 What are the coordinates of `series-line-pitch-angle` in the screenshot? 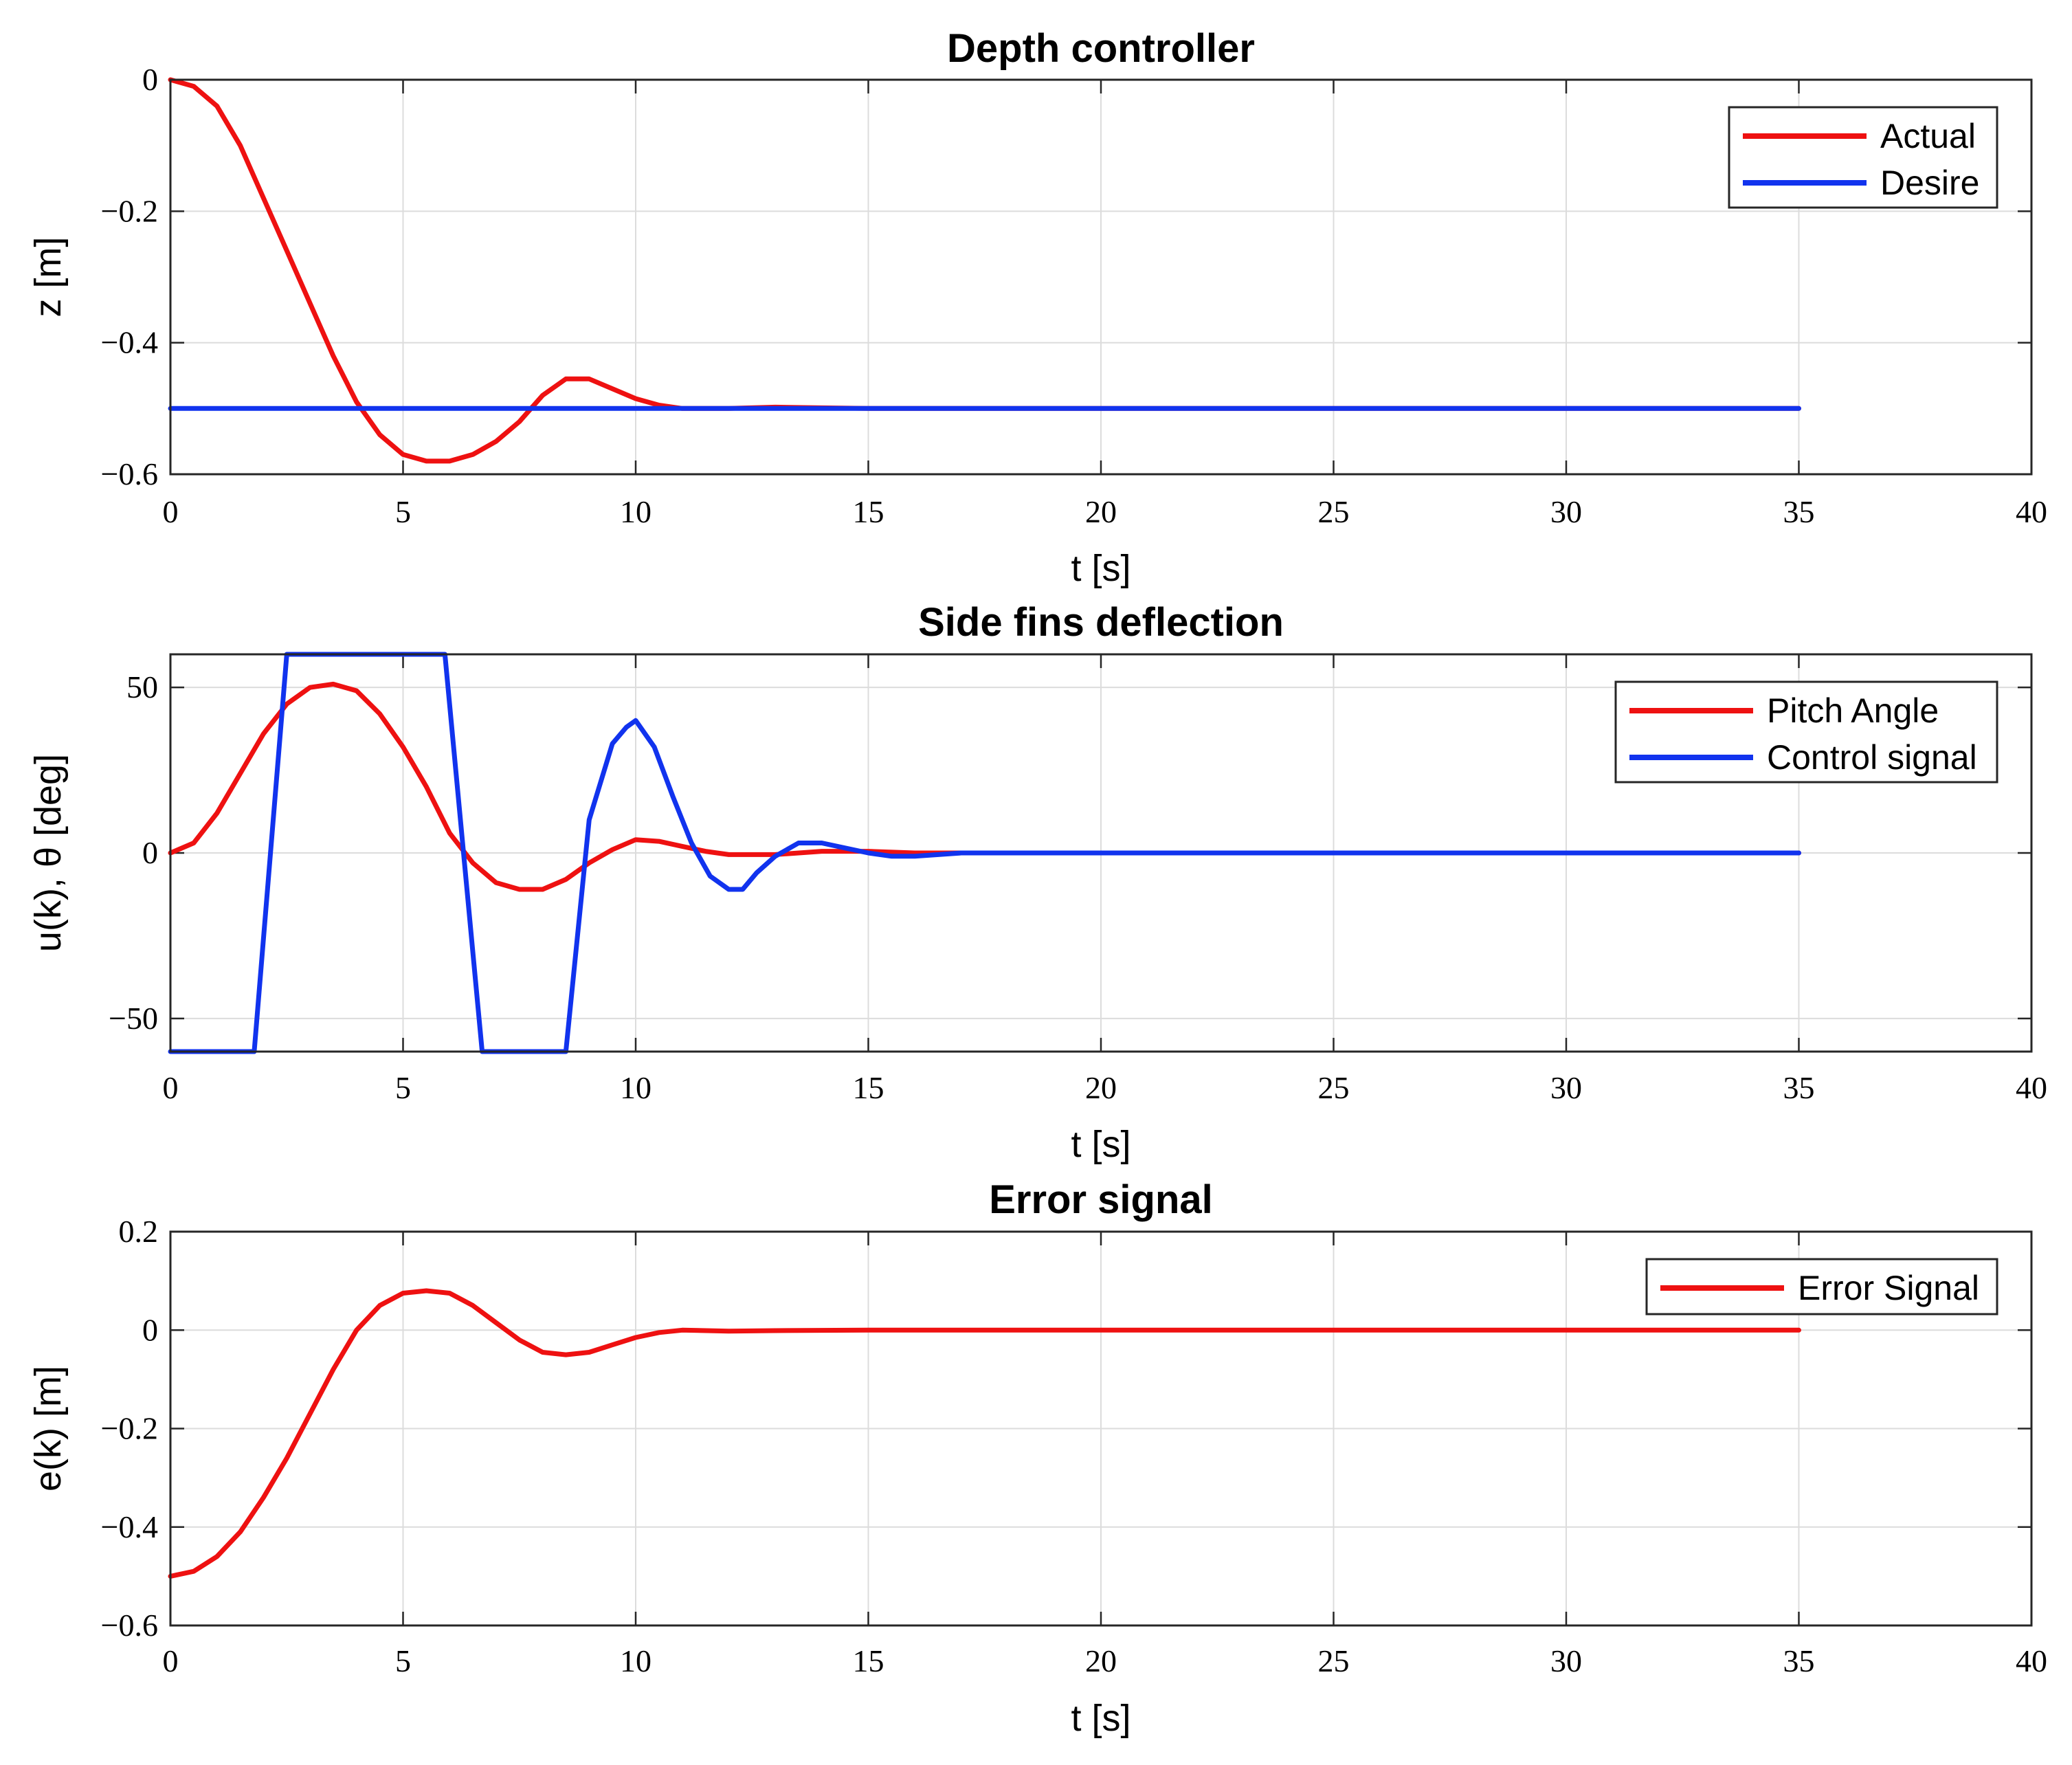 It's located at (984, 786).